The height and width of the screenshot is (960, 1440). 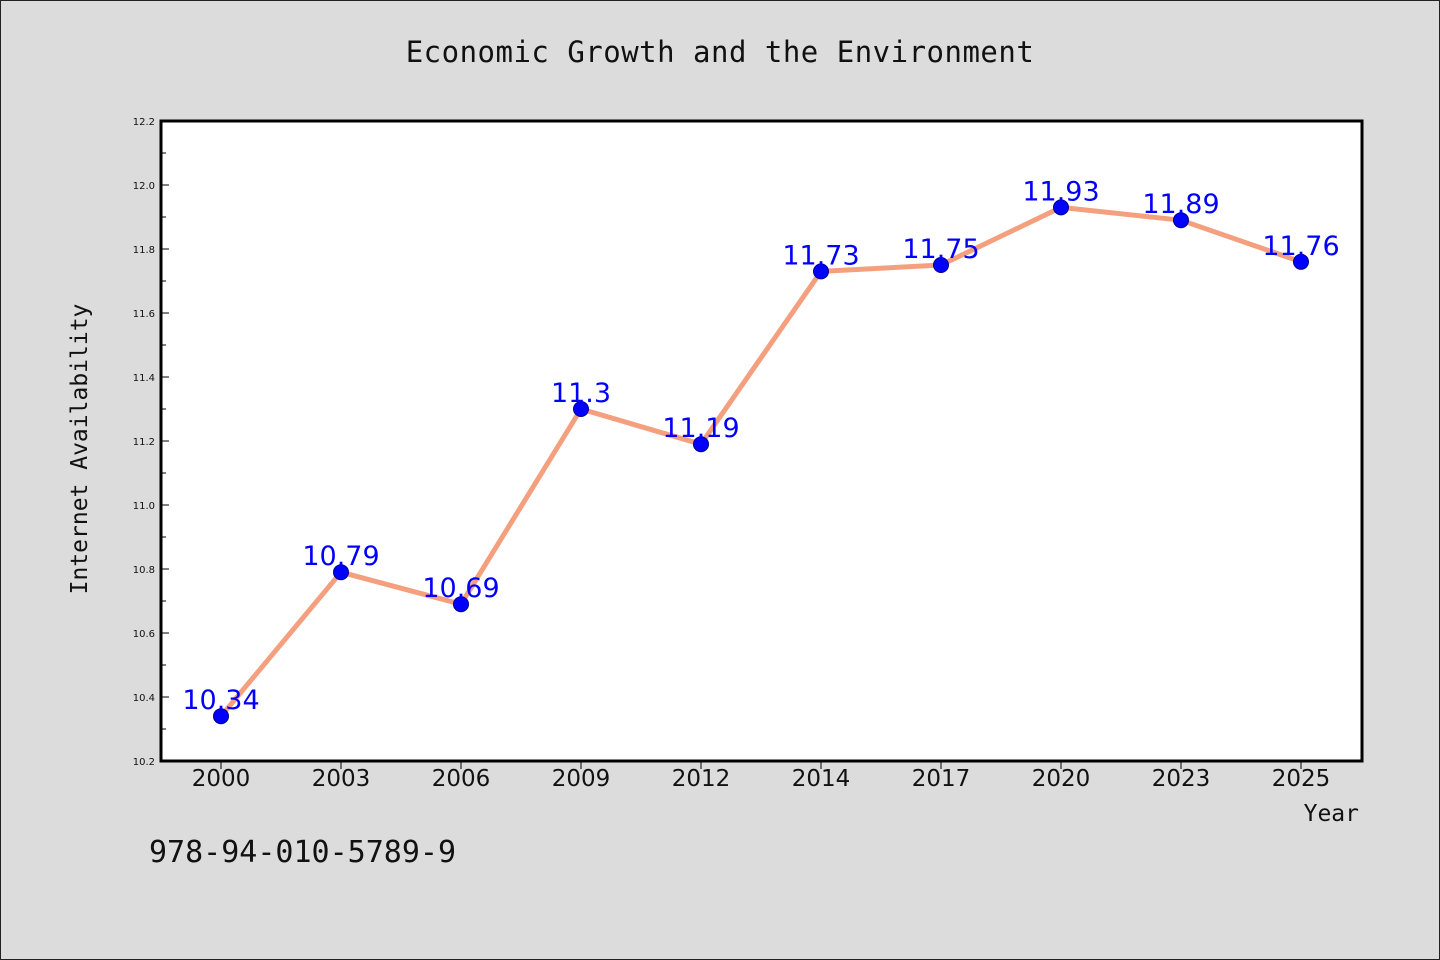 I want to click on y-tick-label: 10.4, so click(x=144, y=698).